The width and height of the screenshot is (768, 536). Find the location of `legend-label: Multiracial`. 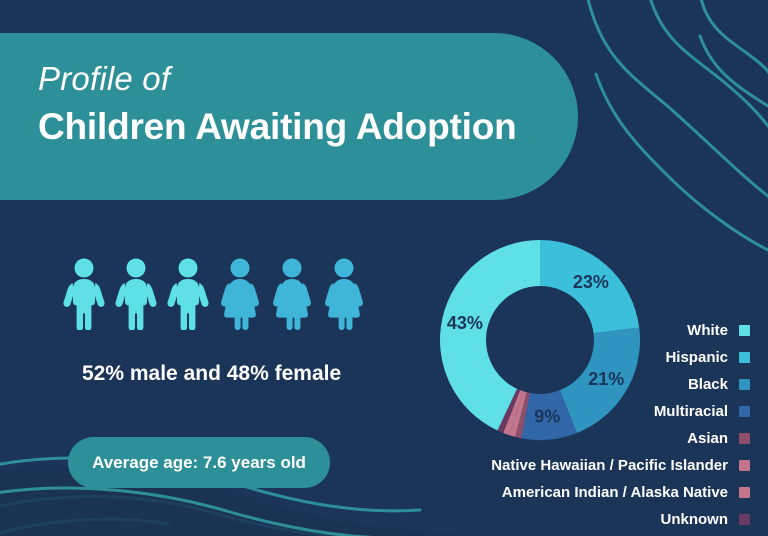

legend-label: Multiracial is located at coordinates (690, 411).